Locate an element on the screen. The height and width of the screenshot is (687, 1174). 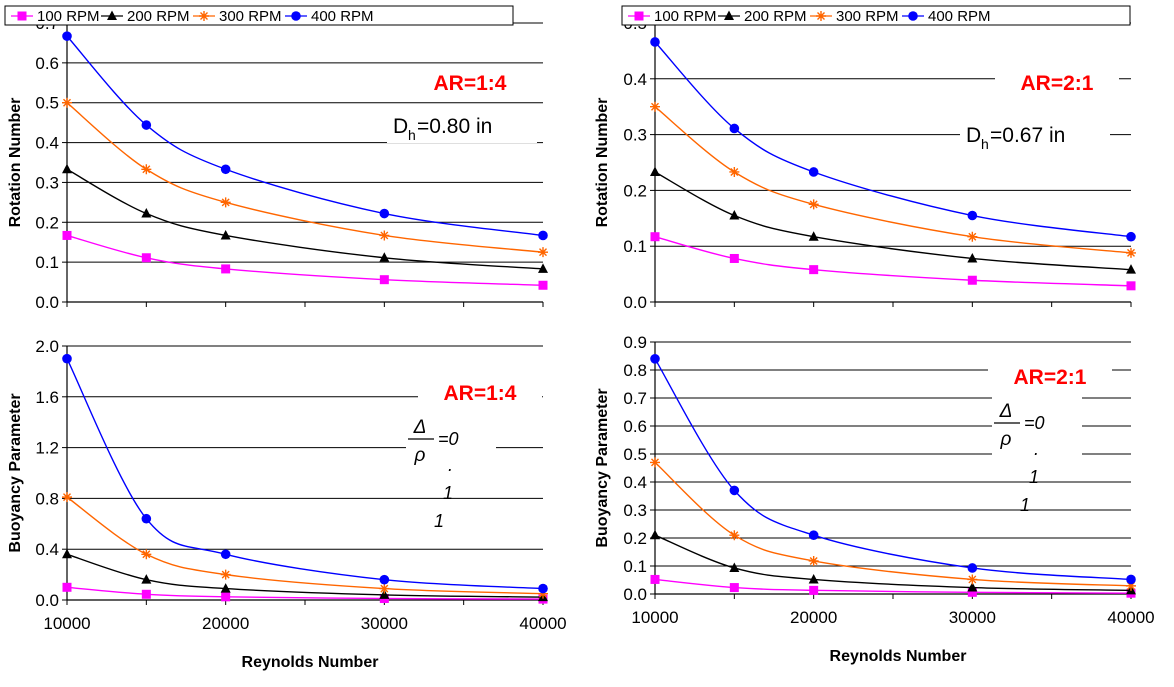
y-tick-label: 0.5 is located at coordinates (47, 103).